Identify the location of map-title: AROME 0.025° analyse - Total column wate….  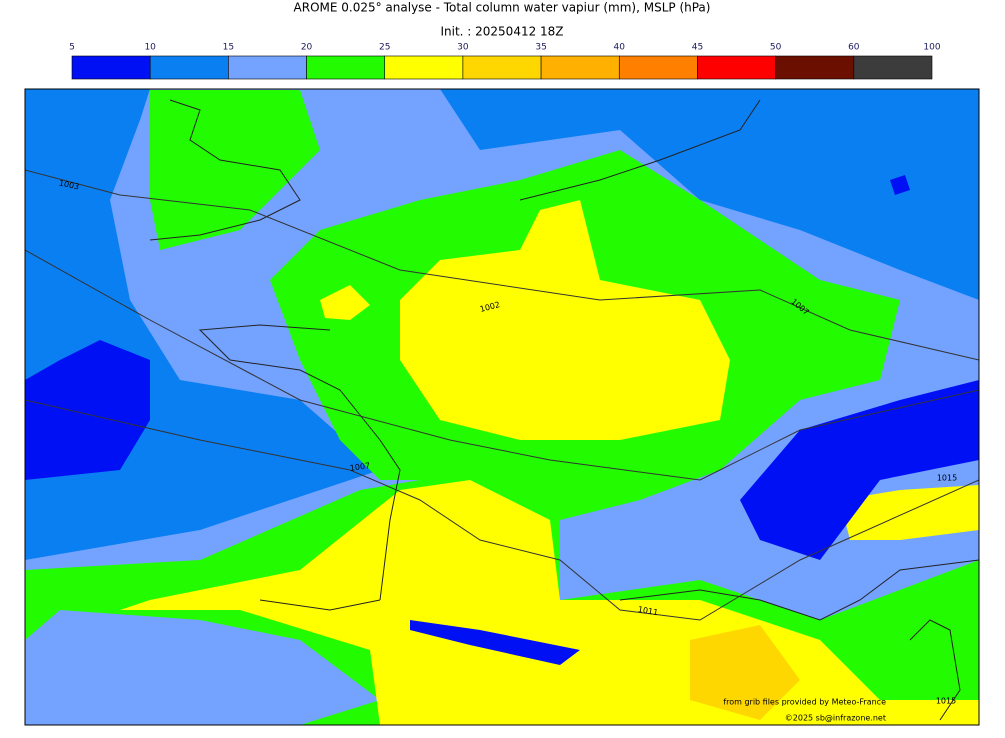
(502, 8).